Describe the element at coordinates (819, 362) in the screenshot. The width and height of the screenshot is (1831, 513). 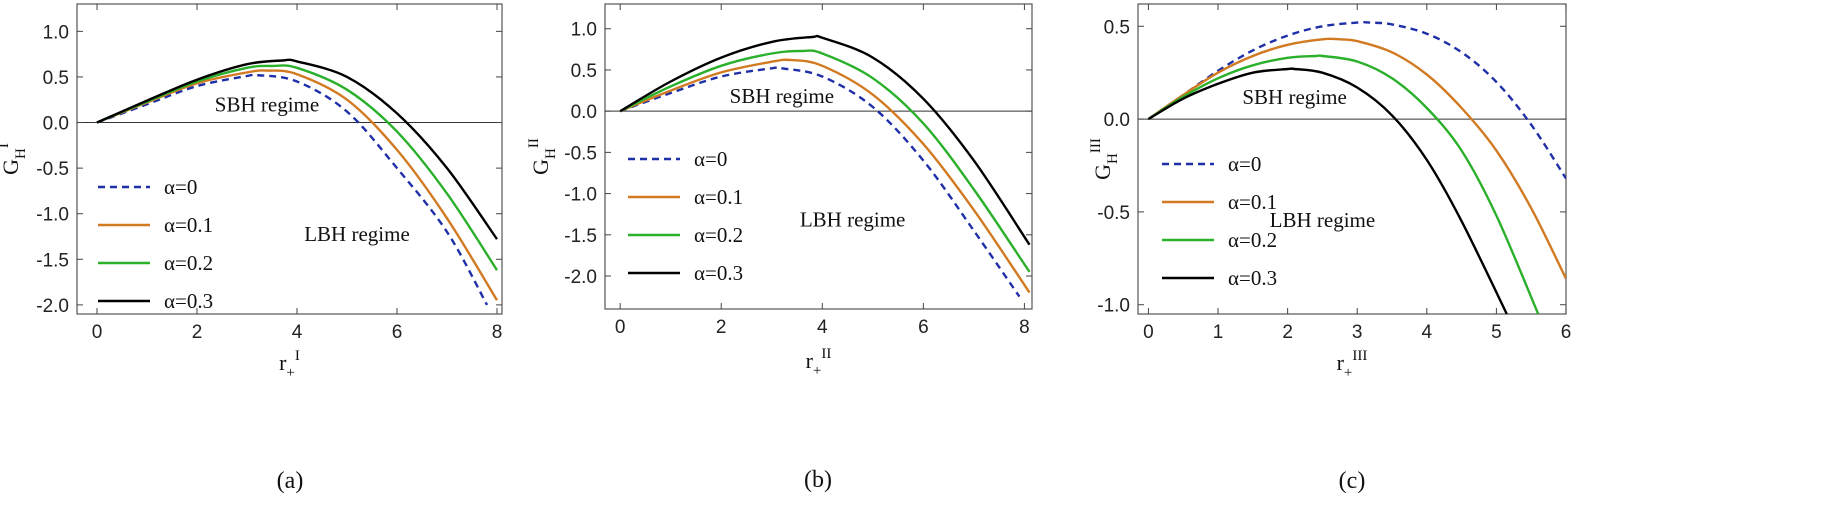
I see `x-axis-label: r+II` at that location.